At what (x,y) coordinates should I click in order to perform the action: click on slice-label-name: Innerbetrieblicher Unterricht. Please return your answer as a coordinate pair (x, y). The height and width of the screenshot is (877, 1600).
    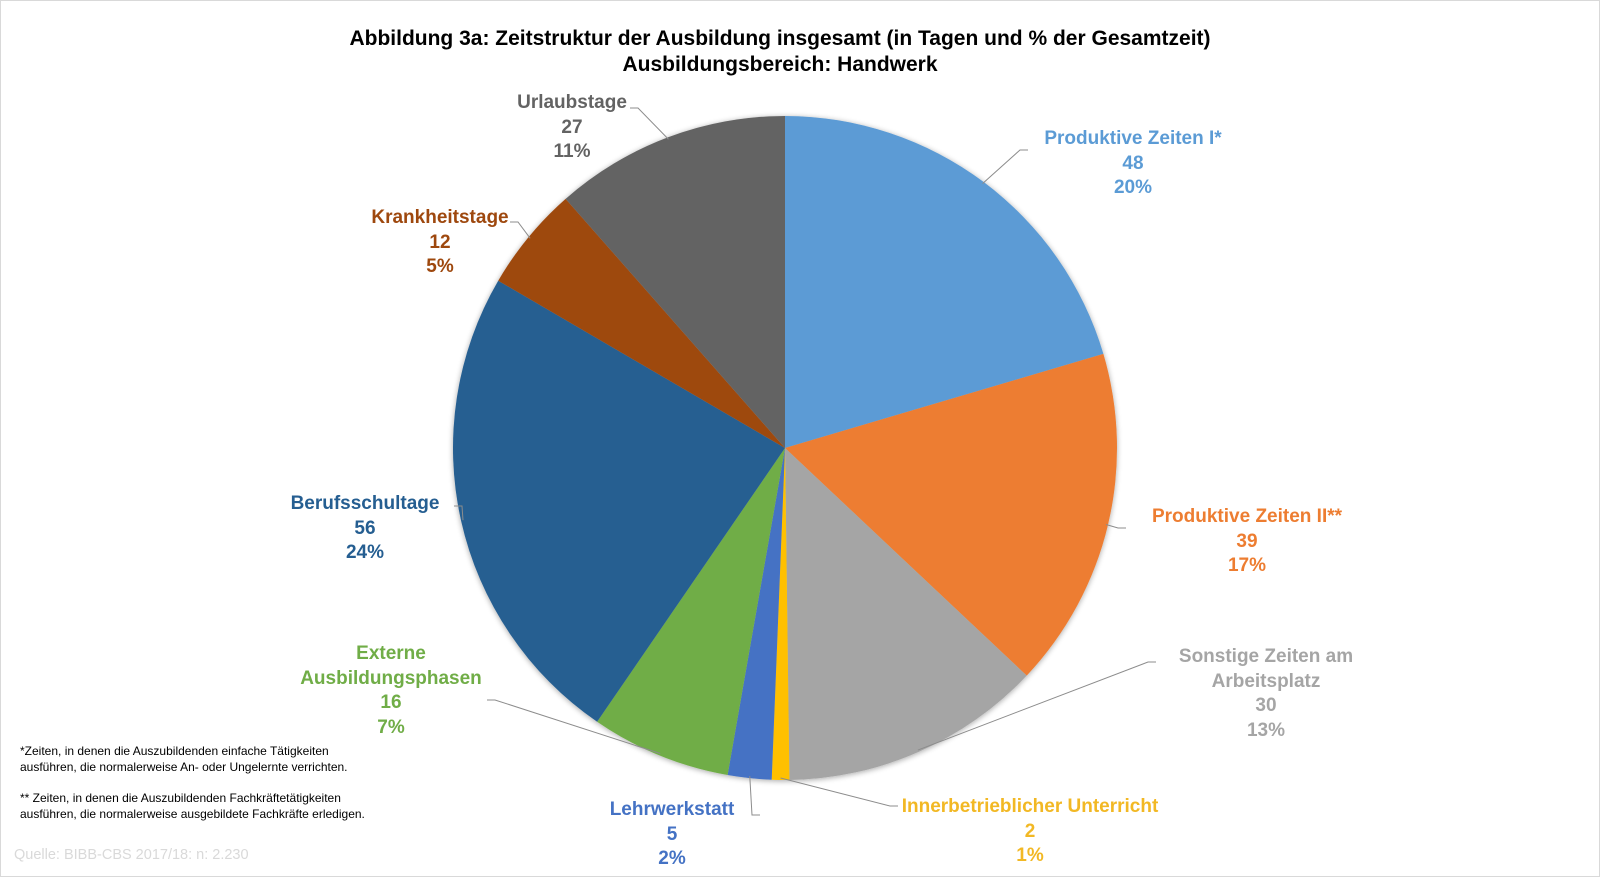
    Looking at the image, I should click on (1030, 806).